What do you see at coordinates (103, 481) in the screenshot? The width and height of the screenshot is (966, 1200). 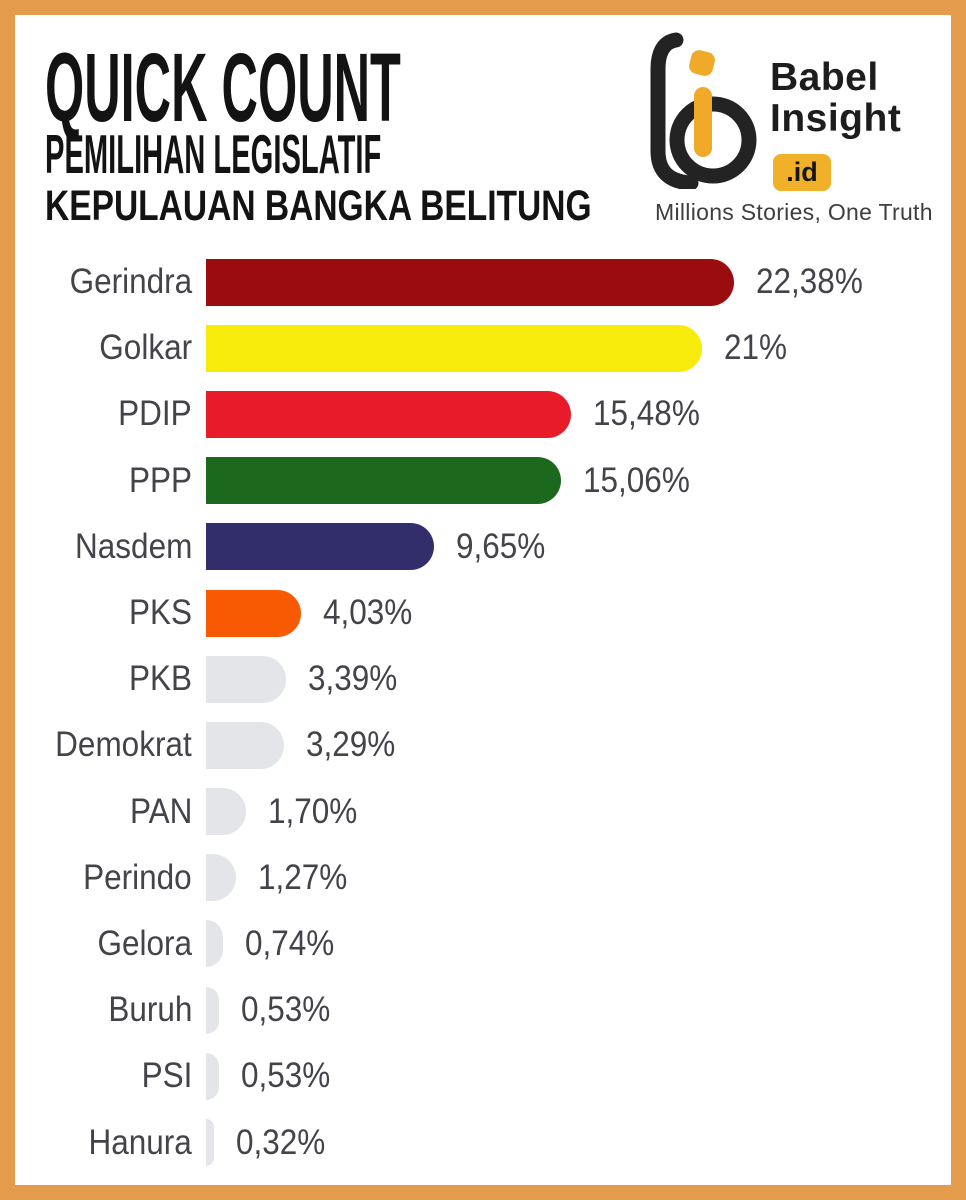 I see `party-label: PPP` at bounding box center [103, 481].